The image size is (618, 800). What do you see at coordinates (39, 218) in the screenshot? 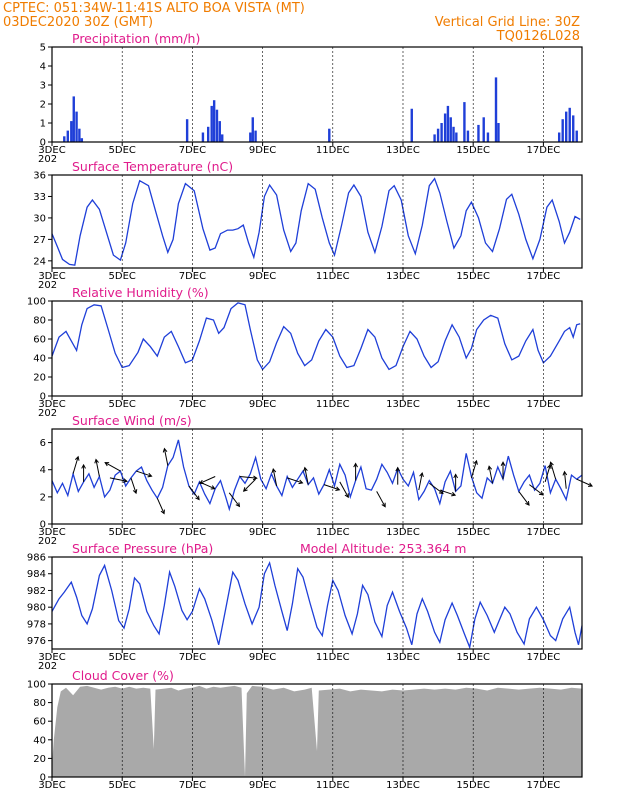
I see `y-tick-label: 30` at bounding box center [39, 218].